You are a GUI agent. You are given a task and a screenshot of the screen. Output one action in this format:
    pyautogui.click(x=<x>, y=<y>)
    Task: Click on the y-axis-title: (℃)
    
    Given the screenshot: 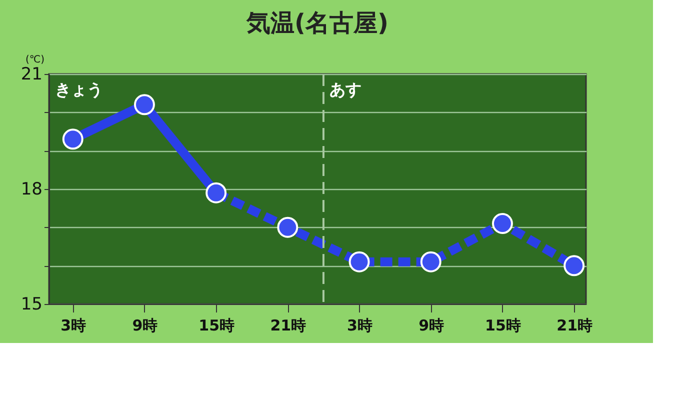 What is the action you would take?
    pyautogui.click(x=35, y=60)
    